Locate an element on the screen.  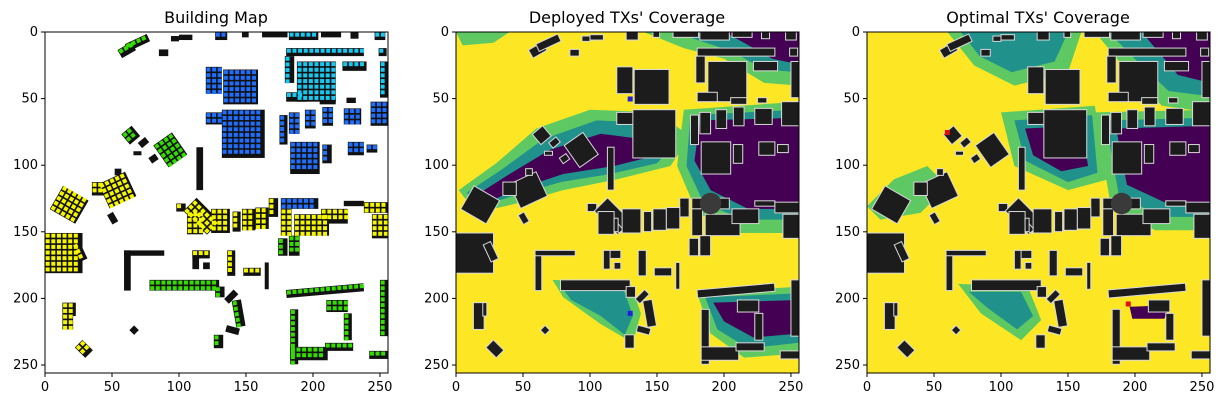
x-tick-label: 50 is located at coordinates (112, 387).